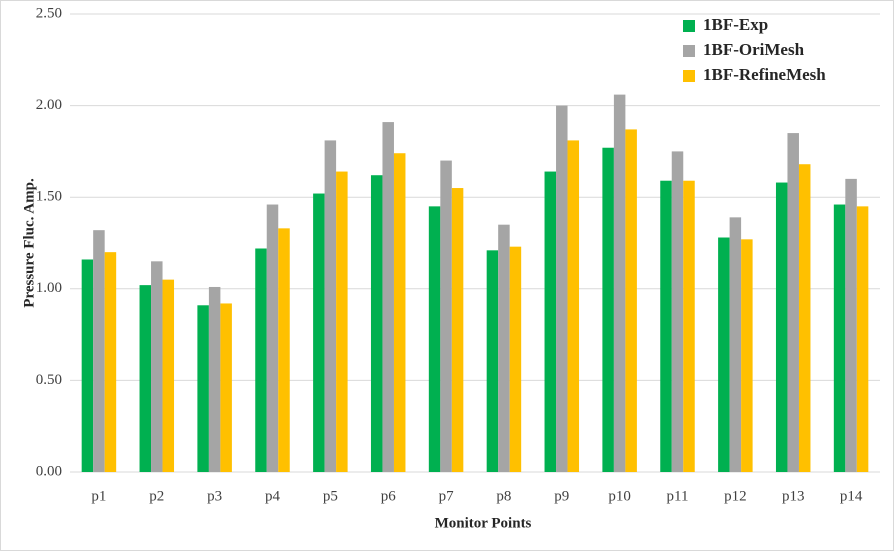 The image size is (894, 551). I want to click on x-axis-title: Monitor Points, so click(483, 523).